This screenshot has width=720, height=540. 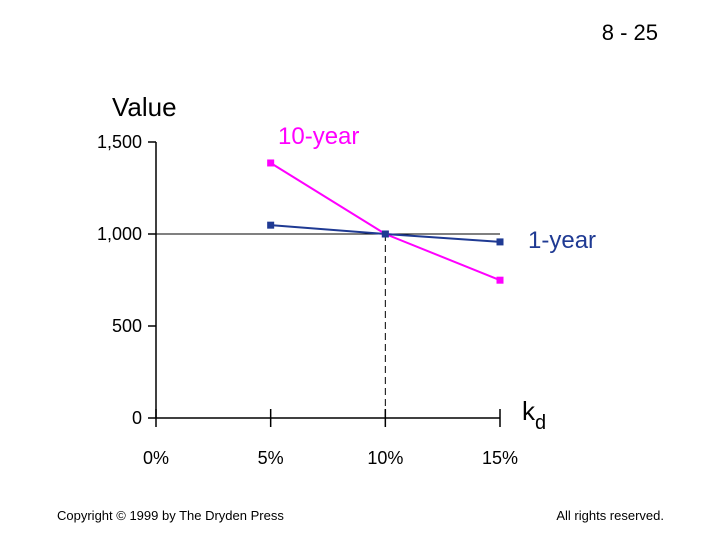 I want to click on y-axis-title: Value, so click(x=144, y=107).